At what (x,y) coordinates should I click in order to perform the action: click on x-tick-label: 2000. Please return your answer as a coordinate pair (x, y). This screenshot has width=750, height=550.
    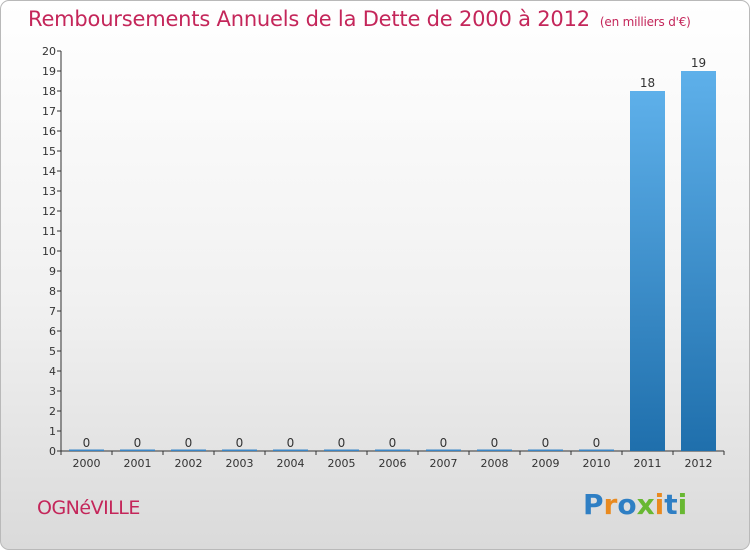
    Looking at the image, I should click on (87, 463).